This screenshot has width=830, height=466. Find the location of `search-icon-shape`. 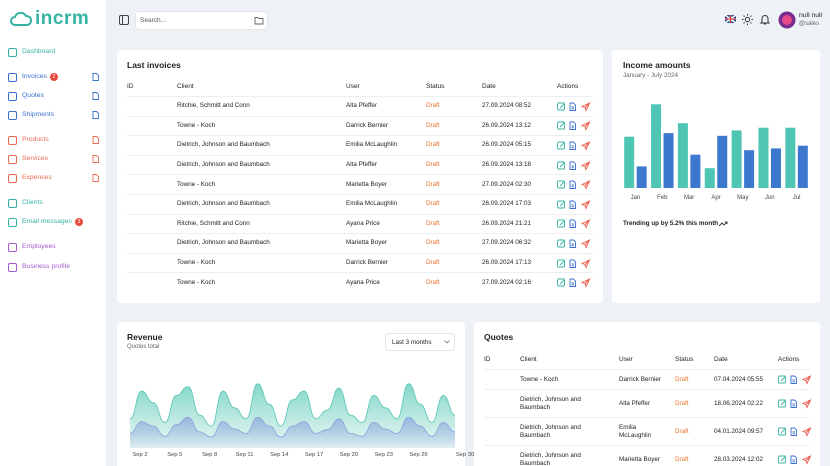

search-icon-shape is located at coordinates (259, 21).